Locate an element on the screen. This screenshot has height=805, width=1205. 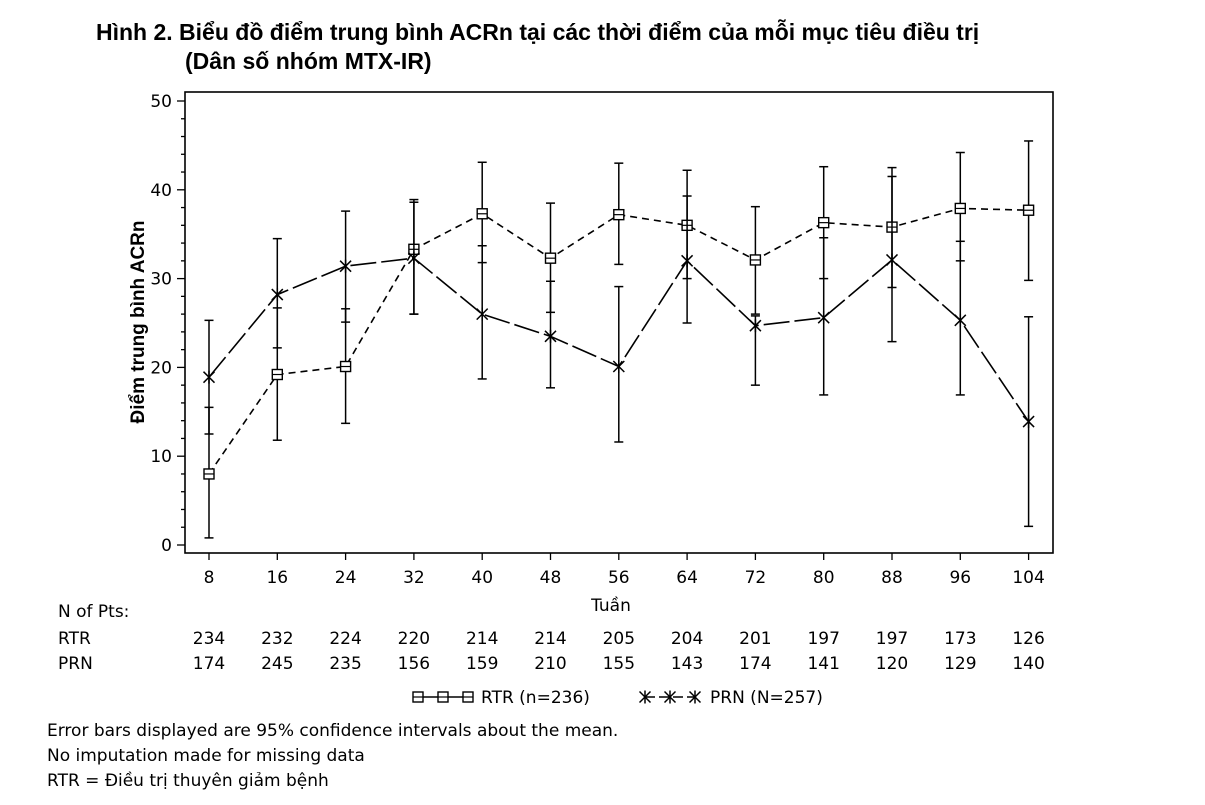
n-of-pts-value: 210 is located at coordinates (550, 664).